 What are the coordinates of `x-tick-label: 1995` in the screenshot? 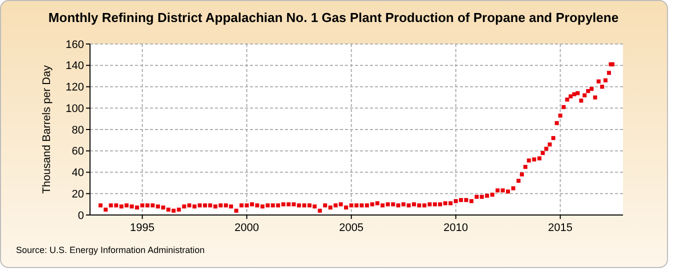 It's located at (142, 228).